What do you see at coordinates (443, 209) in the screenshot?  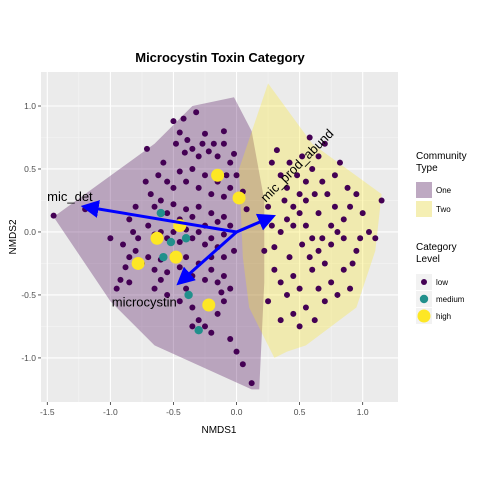 I see `legend-label-two: Two` at bounding box center [443, 209].